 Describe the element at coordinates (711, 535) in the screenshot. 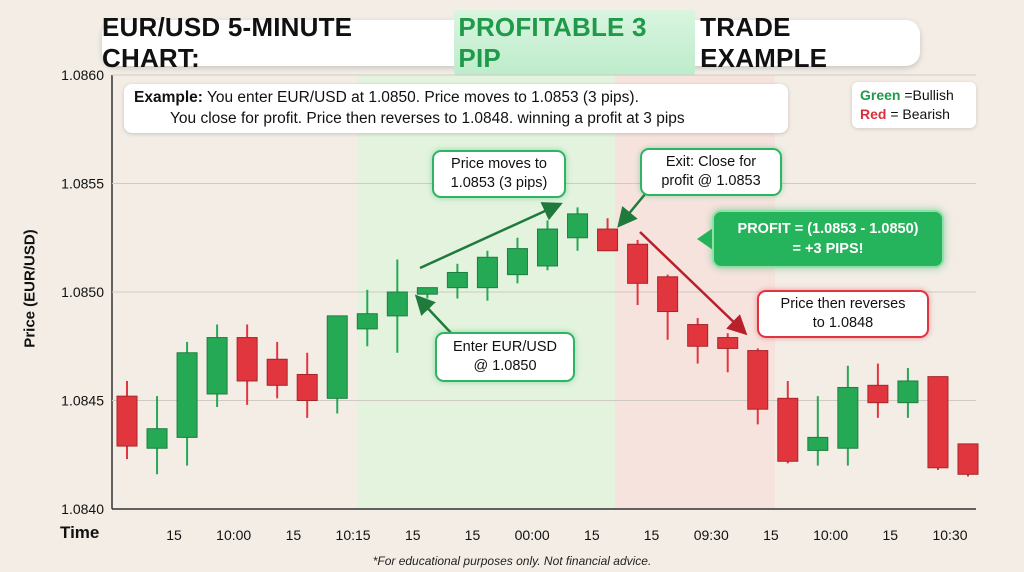

I see `x-tick-label: 09:30` at that location.